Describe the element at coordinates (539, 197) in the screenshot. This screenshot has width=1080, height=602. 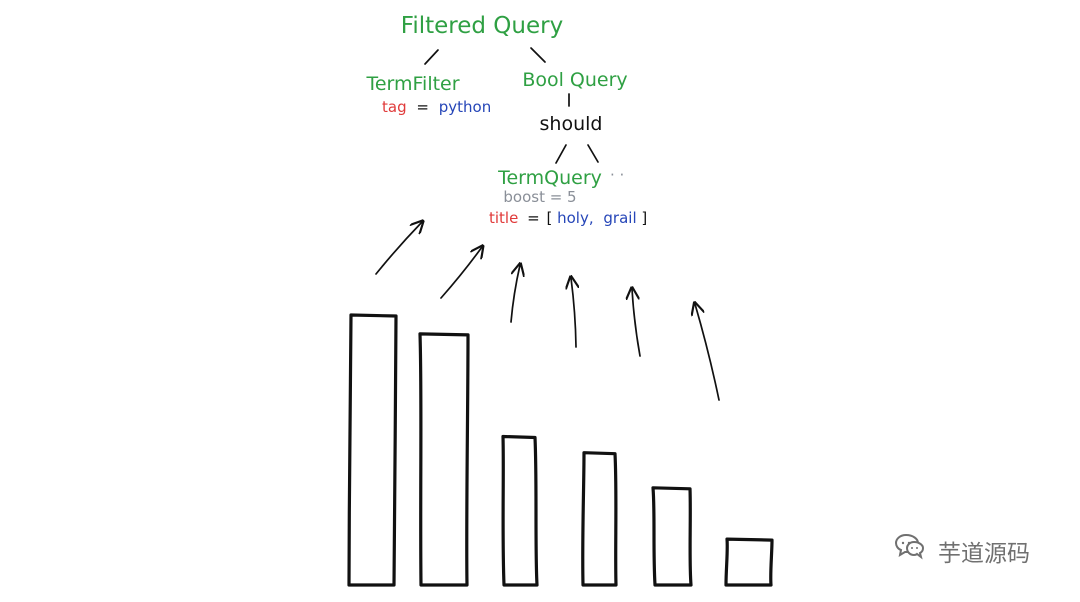
I see `boost-label: boost = 5` at that location.